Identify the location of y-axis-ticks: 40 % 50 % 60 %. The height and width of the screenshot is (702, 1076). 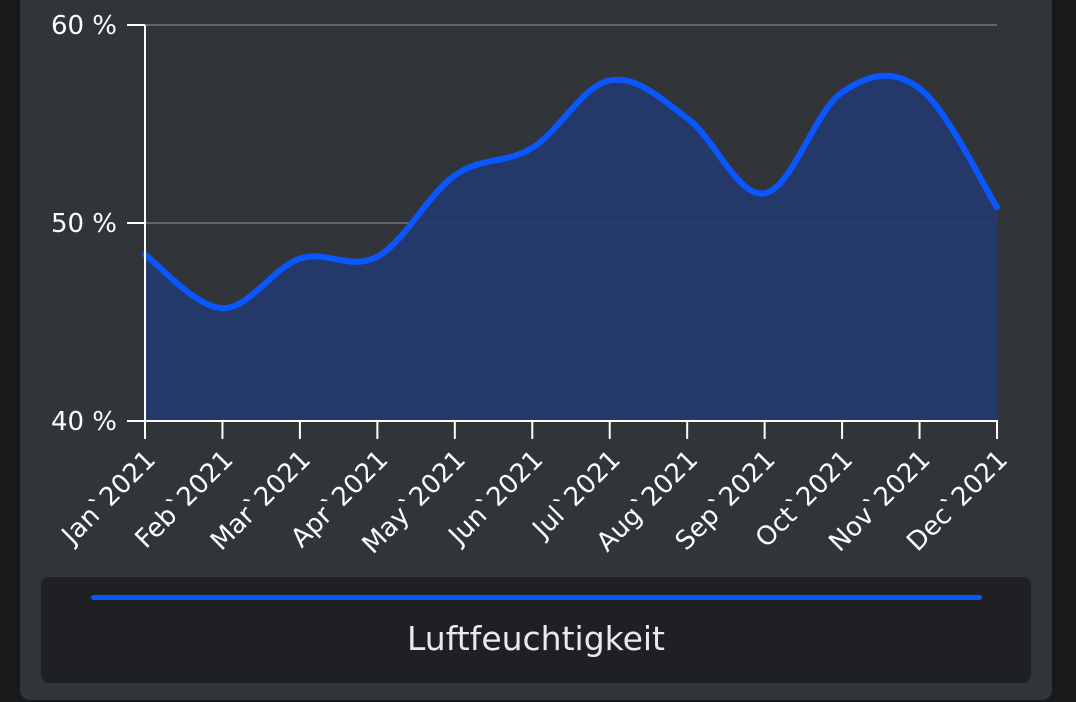
(98, 224).